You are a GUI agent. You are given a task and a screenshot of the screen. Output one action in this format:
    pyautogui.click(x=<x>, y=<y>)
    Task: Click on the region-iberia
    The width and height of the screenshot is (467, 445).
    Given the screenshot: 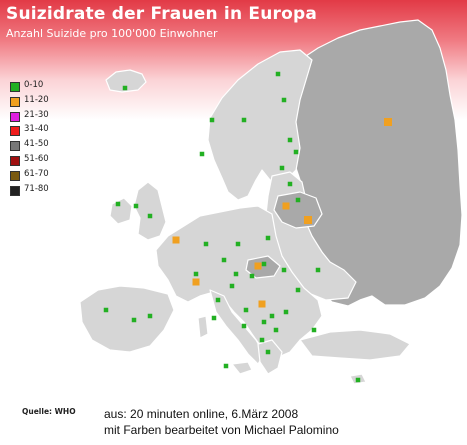 What is the action you would take?
    pyautogui.click(x=127, y=319)
    